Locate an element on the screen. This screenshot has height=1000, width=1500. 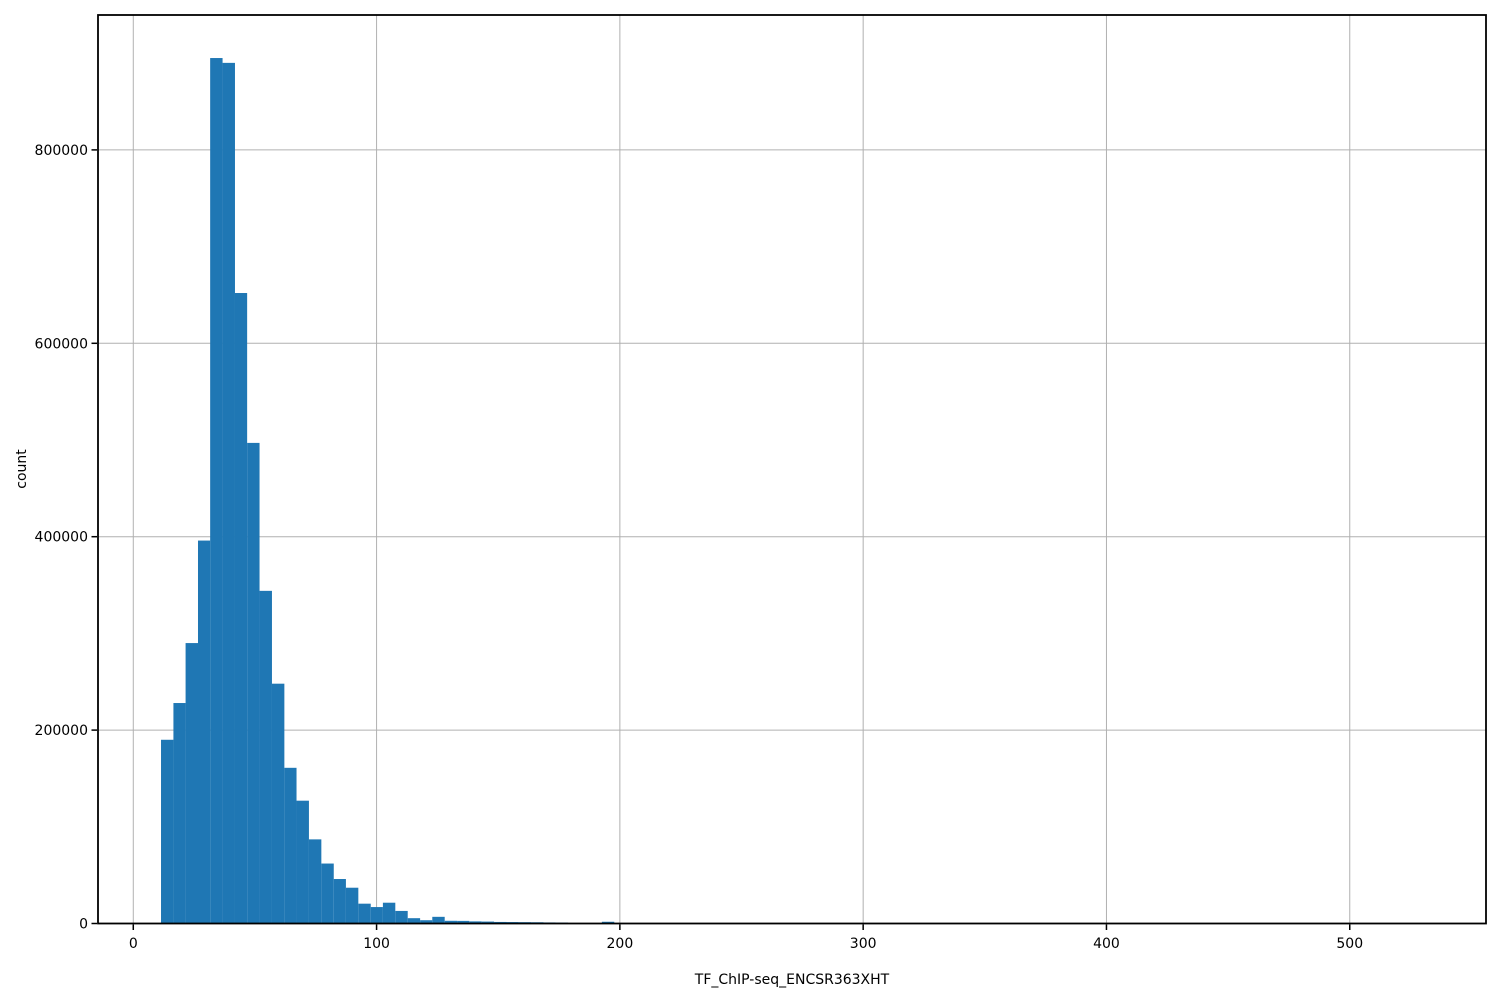
x-tick-label: 100 is located at coordinates (376, 944).